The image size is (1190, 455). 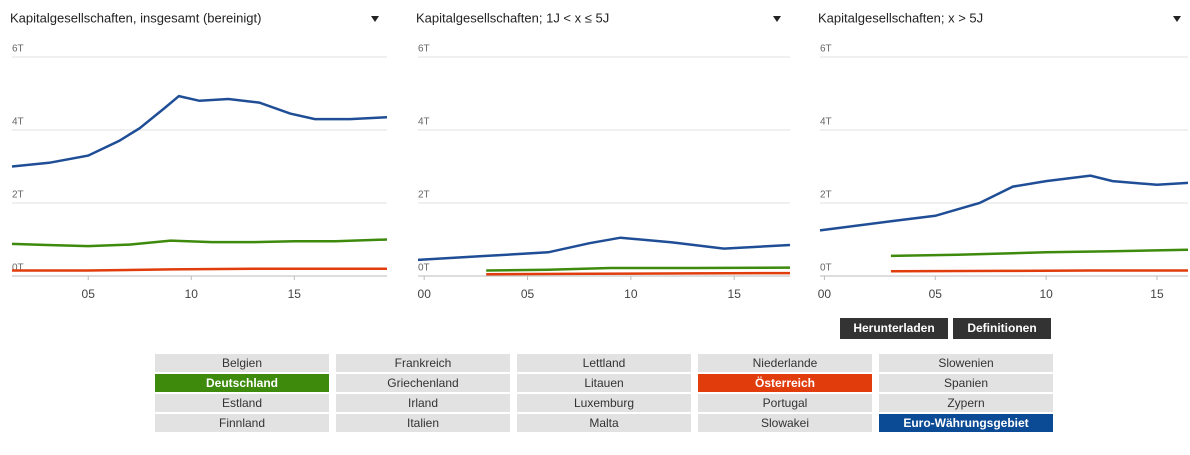 What do you see at coordinates (242, 363) in the screenshot?
I see `country-button: Belgien` at bounding box center [242, 363].